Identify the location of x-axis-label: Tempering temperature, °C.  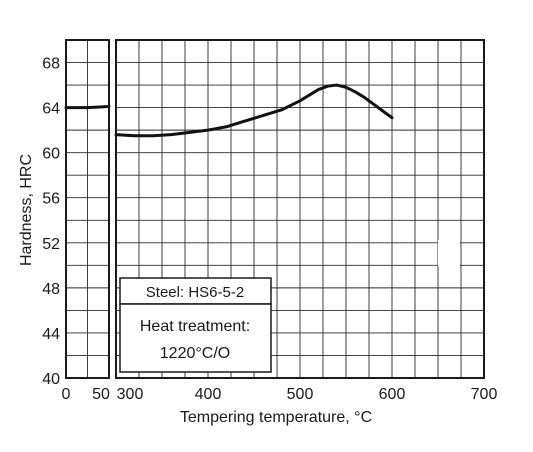
(276, 417).